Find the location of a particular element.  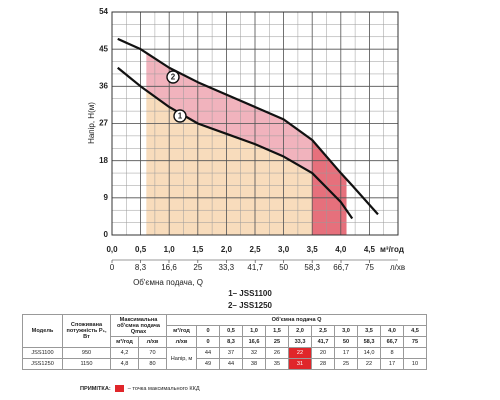

table-cell: 35 is located at coordinates (277, 364).